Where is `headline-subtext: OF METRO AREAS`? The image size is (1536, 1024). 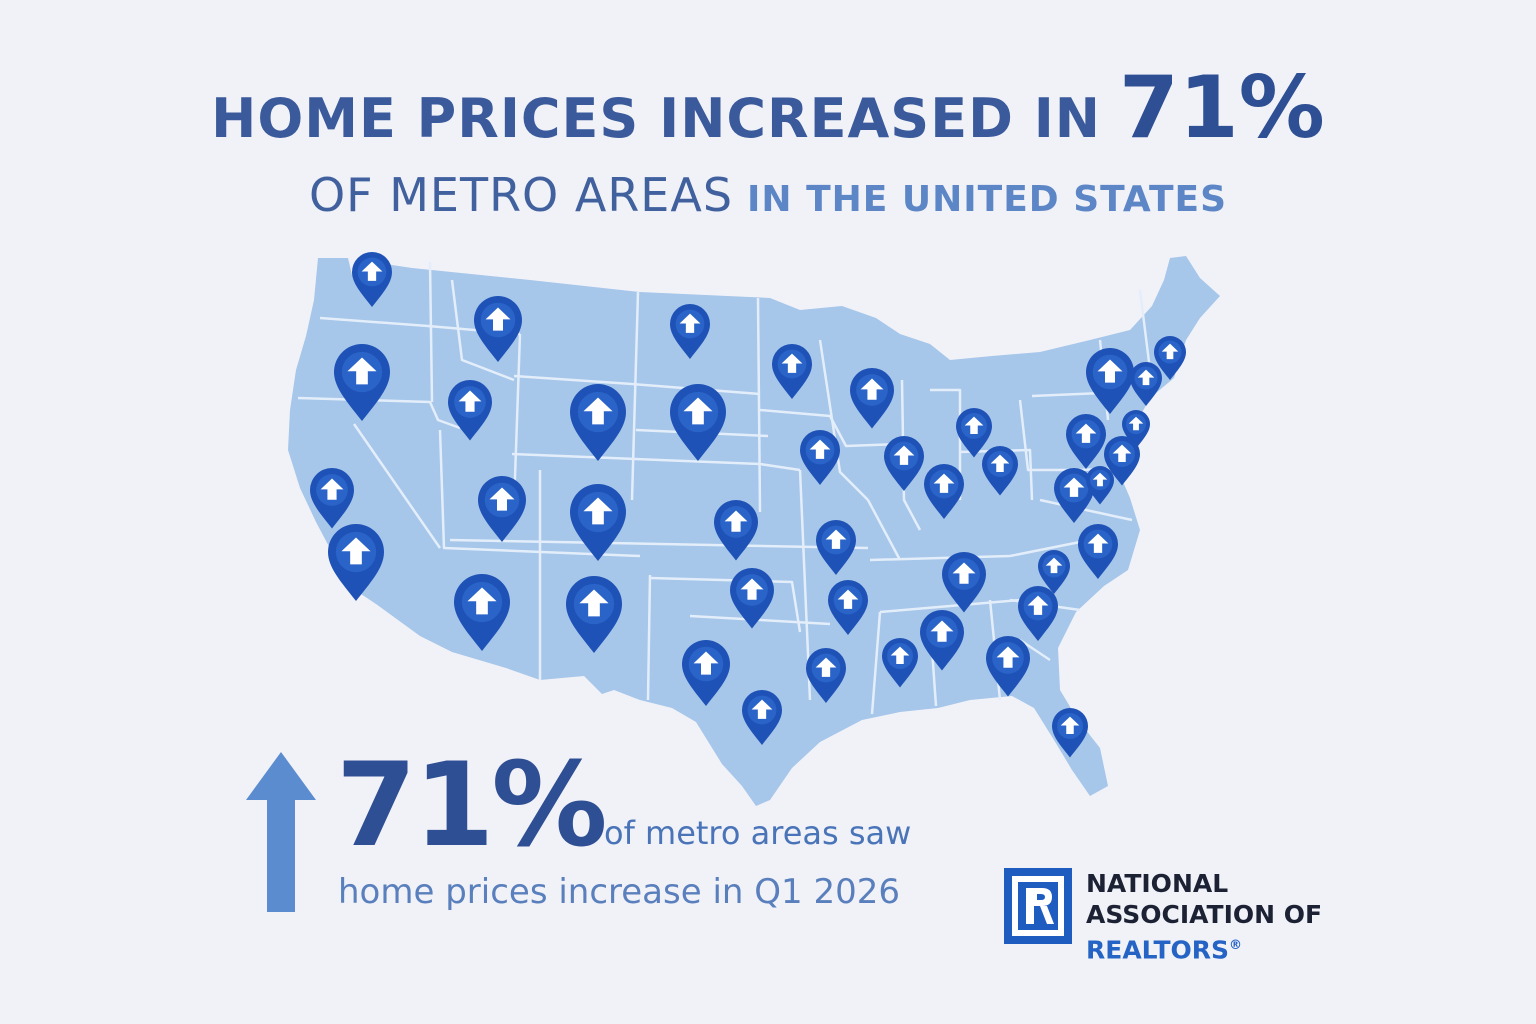
headline-subtext: OF METRO AREAS is located at coordinates (521, 195).